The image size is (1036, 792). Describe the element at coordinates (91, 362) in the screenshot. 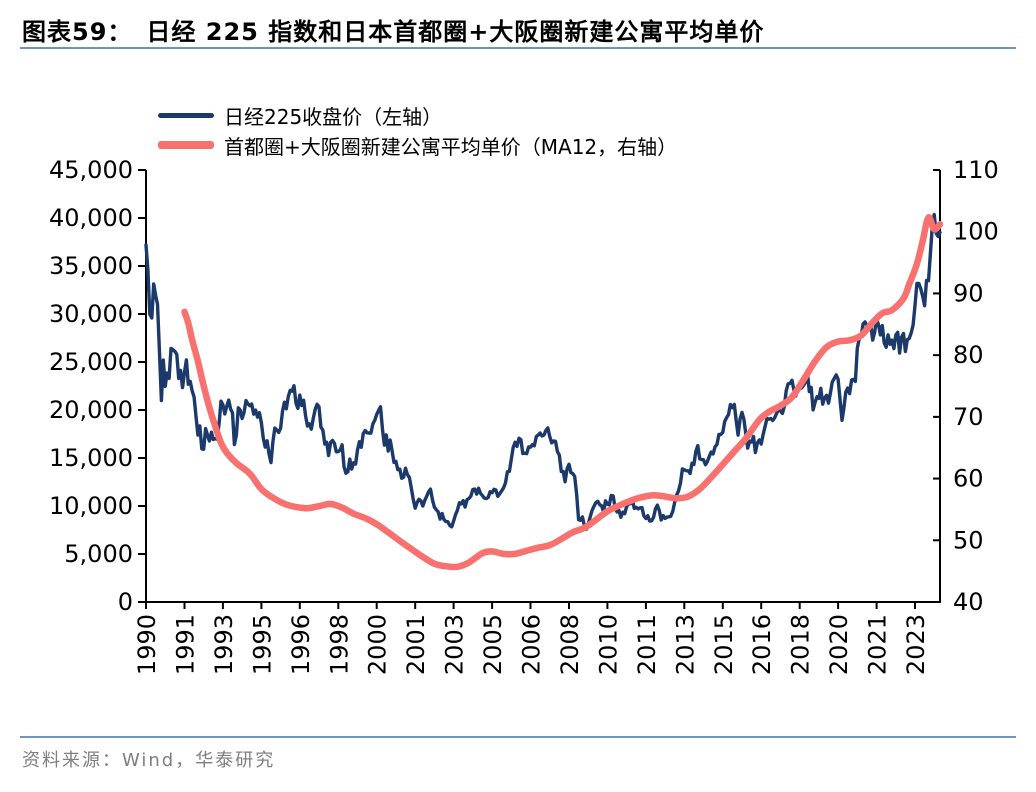

I see `left-axis-tick-label: 25,000` at that location.